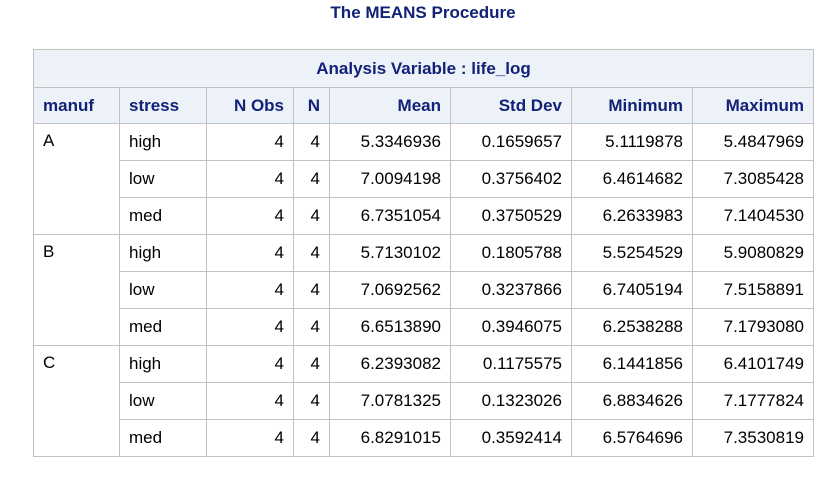  I want to click on mean-cell: 7.0094198, so click(390, 179).